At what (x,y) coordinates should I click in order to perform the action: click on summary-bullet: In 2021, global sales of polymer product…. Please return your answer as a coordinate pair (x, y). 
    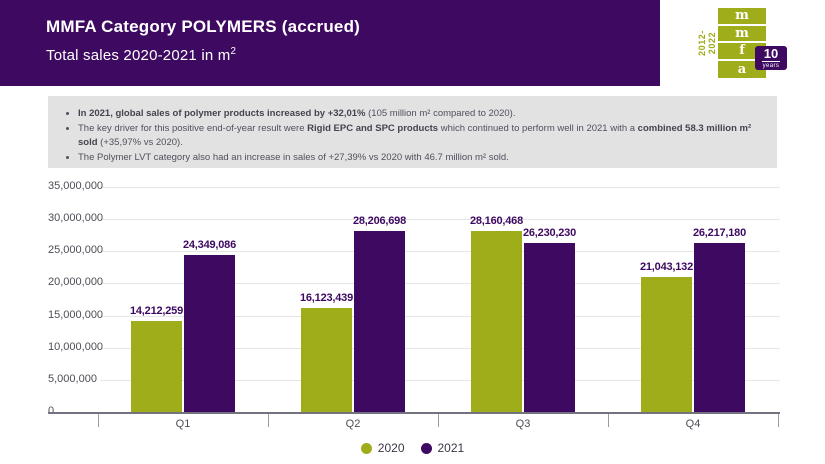
    Looking at the image, I should click on (418, 114).